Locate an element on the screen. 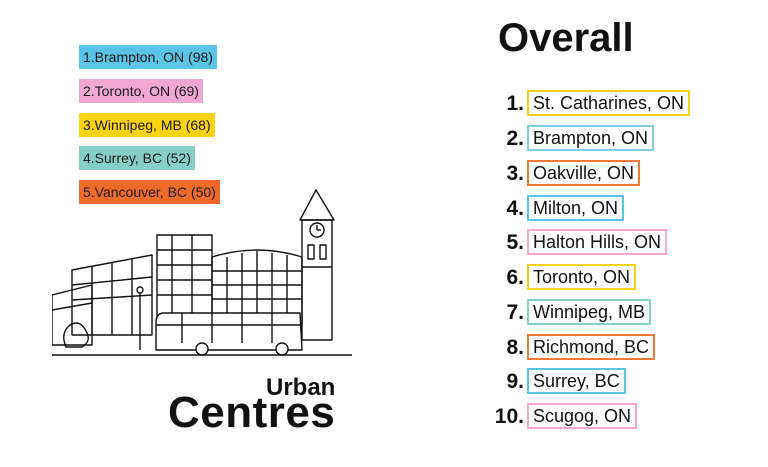 This screenshot has width=768, height=467. rank-name: Oakville, ON is located at coordinates (584, 173).